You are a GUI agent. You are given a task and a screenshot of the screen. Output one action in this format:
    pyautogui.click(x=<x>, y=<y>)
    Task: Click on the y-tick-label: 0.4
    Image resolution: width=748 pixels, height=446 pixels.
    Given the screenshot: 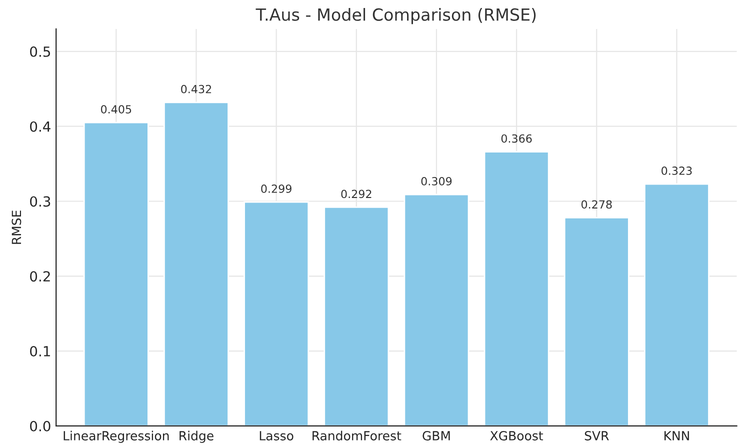 What is the action you would take?
    pyautogui.click(x=40, y=126)
    